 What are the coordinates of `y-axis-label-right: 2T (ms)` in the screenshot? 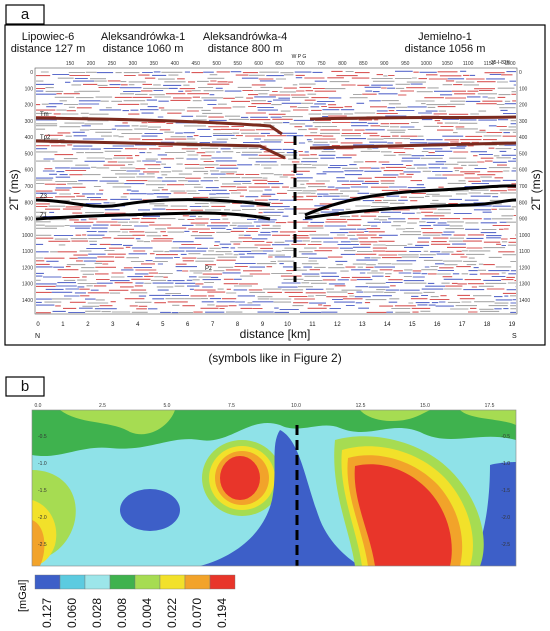 It's located at (536, 189).